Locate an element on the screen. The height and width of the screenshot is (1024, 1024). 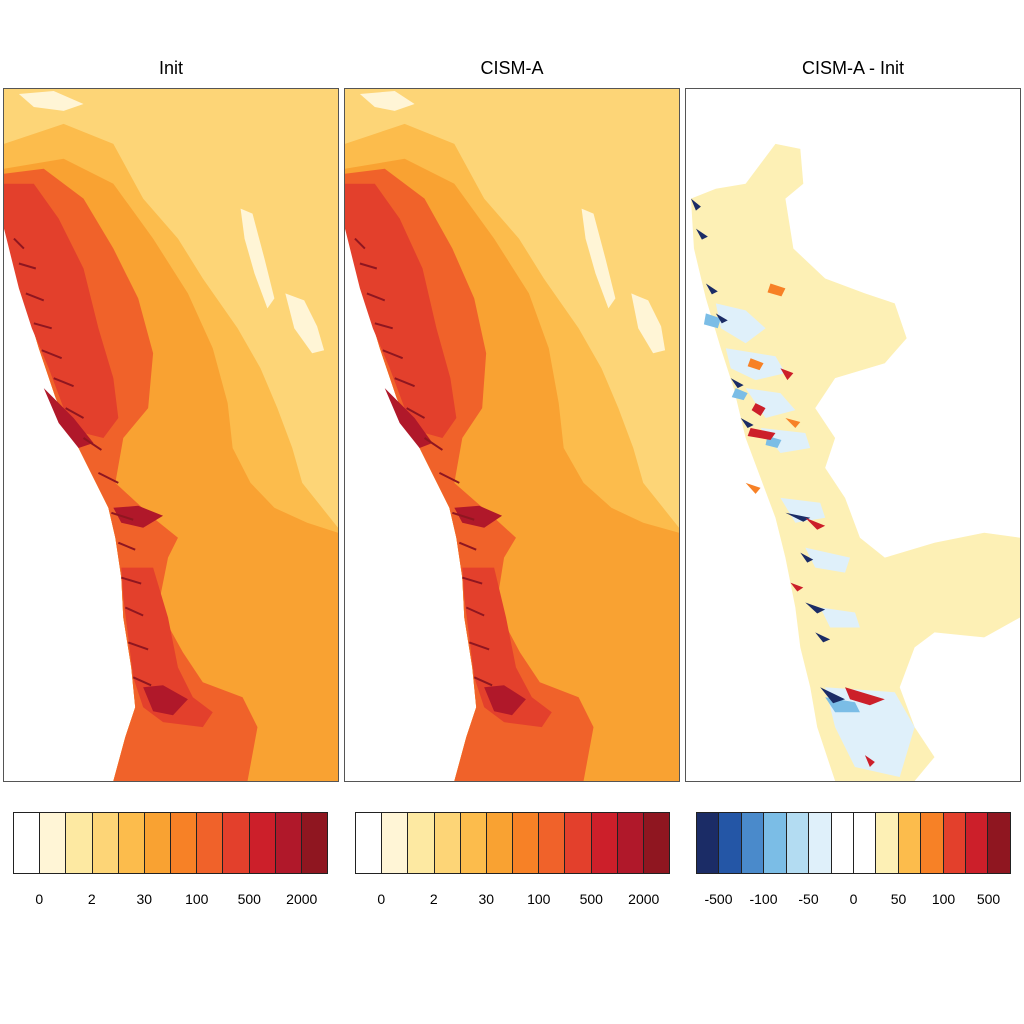
panel-title-init: Init is located at coordinates (170, 68).